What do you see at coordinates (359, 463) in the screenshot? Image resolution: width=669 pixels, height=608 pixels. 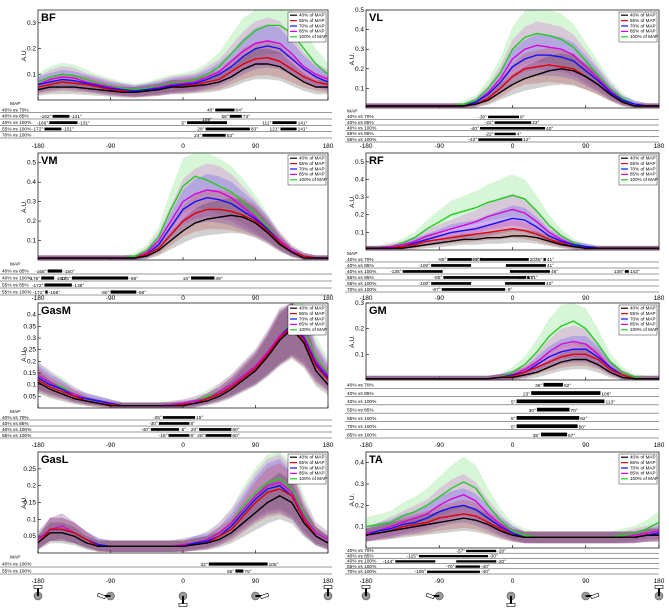 I see `y-tick-label: 0.4` at bounding box center [359, 463].